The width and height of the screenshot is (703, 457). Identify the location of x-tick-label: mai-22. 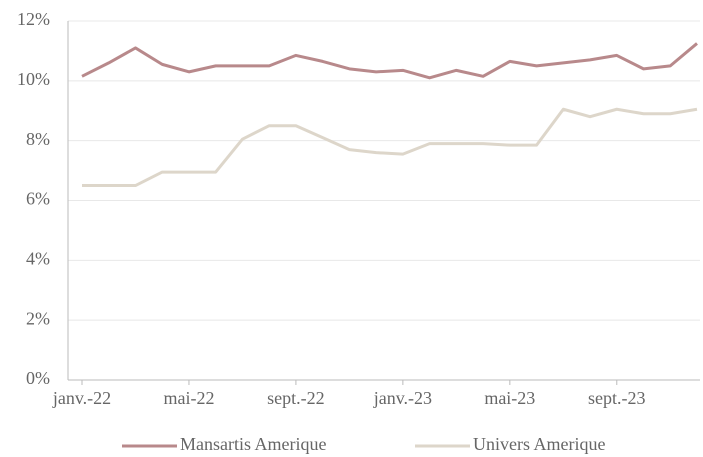
(188, 398).